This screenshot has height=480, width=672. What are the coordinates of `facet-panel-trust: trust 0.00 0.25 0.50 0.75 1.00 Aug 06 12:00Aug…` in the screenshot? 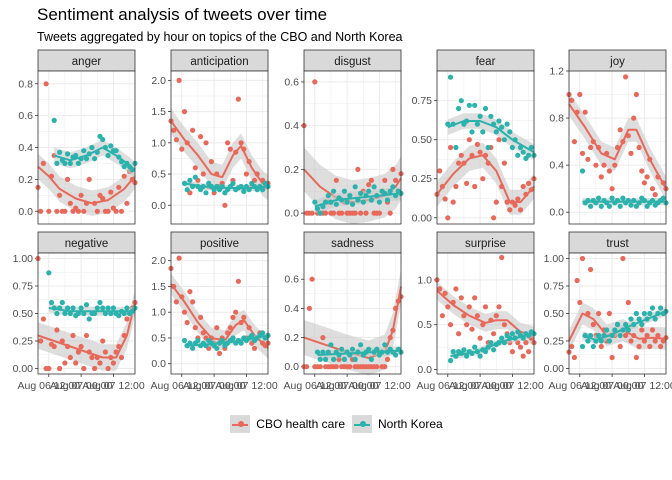 It's located at (608, 311).